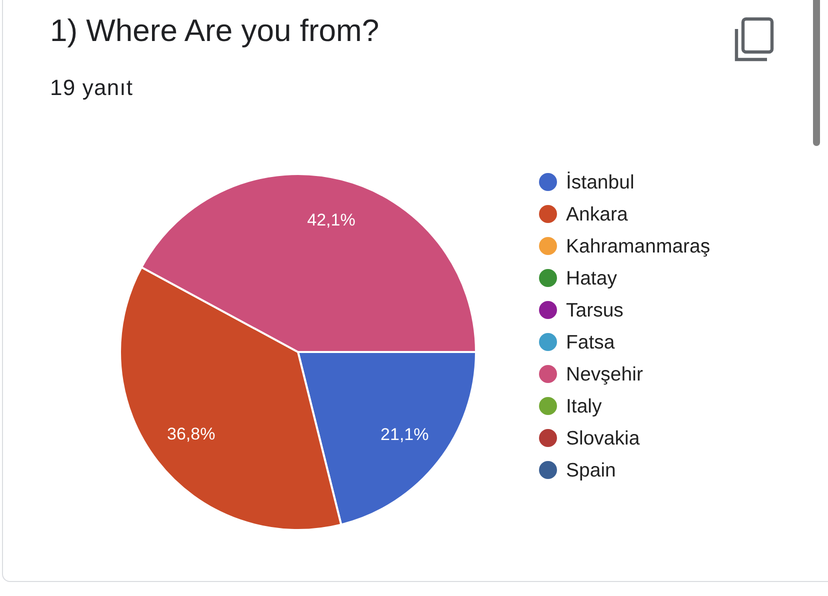 The width and height of the screenshot is (828, 596). Describe the element at coordinates (638, 246) in the screenshot. I see `legend-label: Kahramanmaraş` at that location.